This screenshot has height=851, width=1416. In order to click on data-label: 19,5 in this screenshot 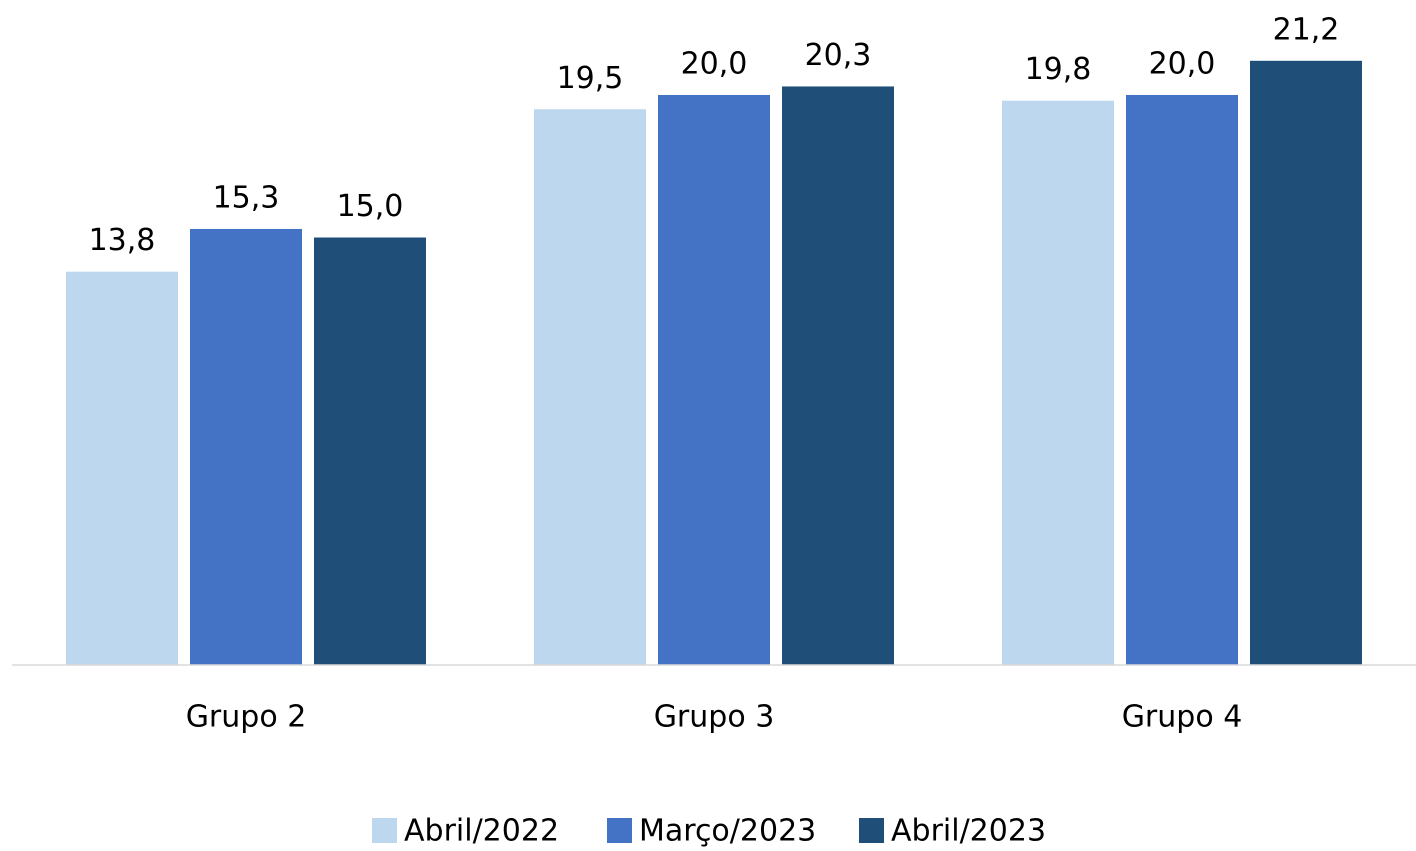, I will do `click(590, 78)`.